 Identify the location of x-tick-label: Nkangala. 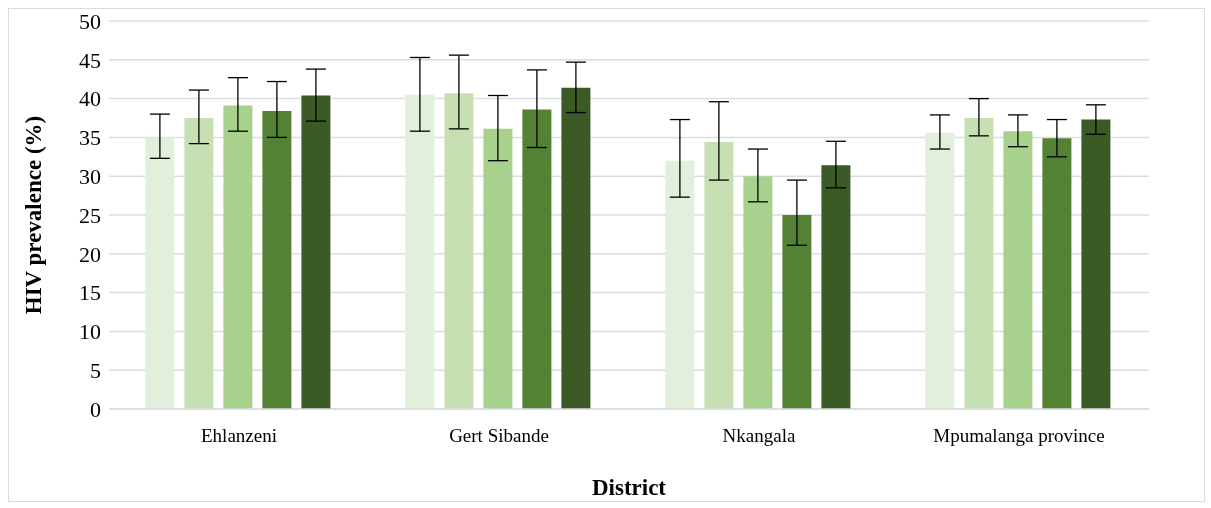
(759, 436).